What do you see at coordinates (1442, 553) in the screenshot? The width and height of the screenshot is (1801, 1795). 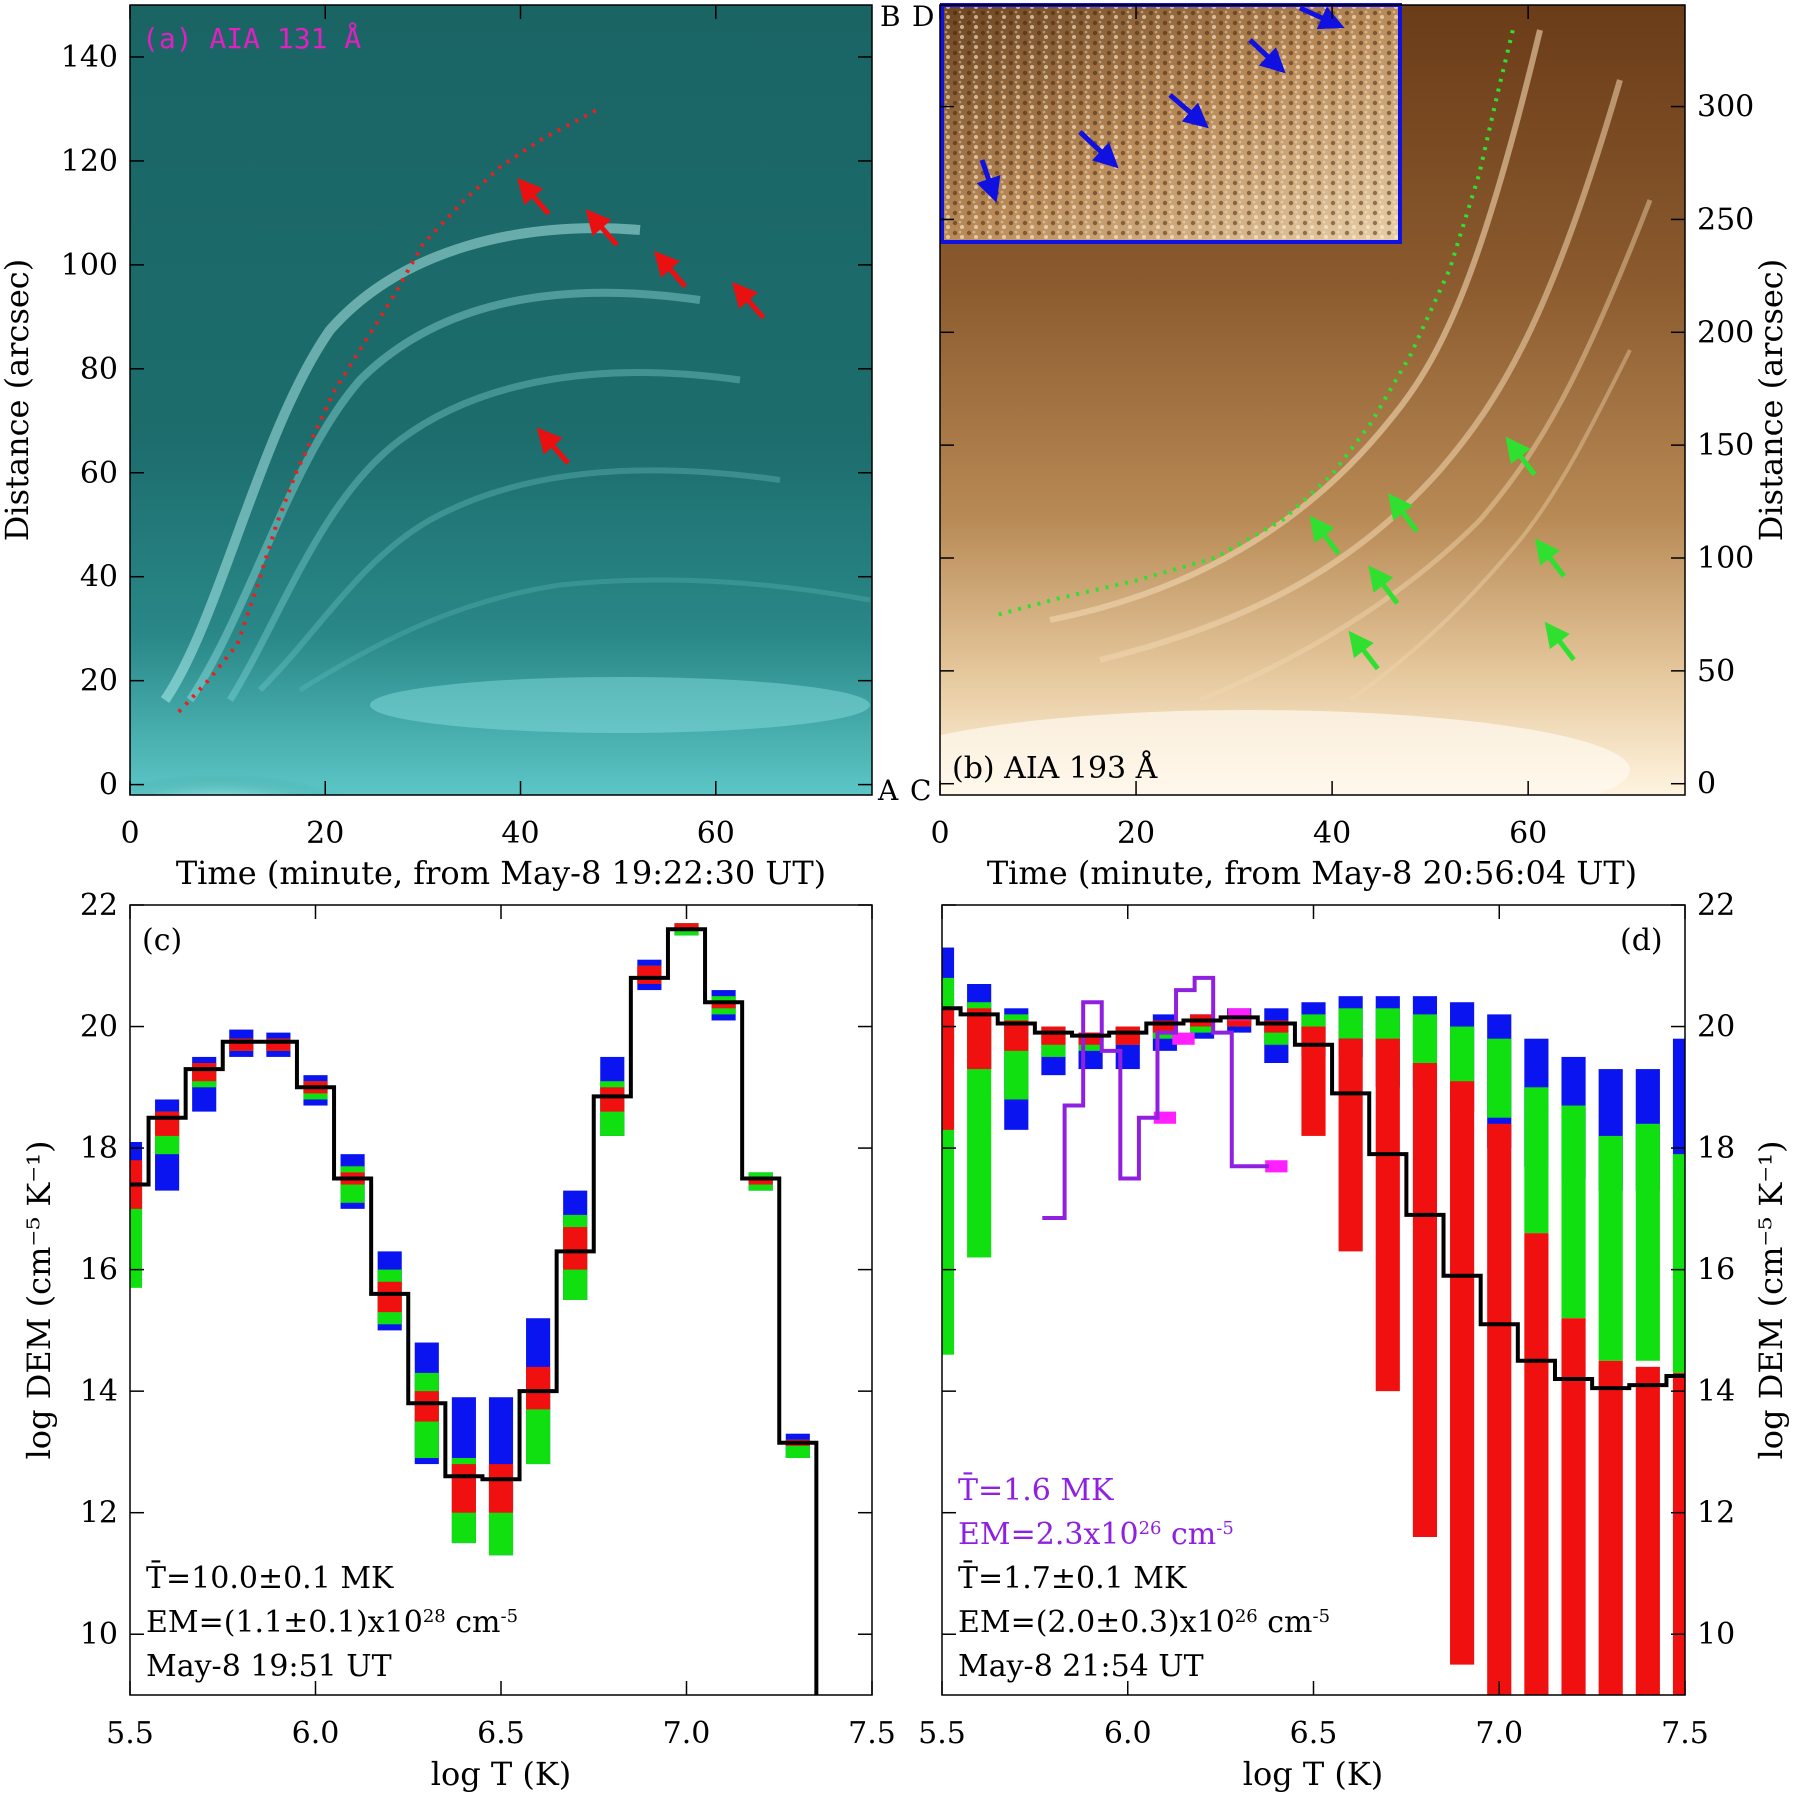 I see `panel-b-arrows` at bounding box center [1442, 553].